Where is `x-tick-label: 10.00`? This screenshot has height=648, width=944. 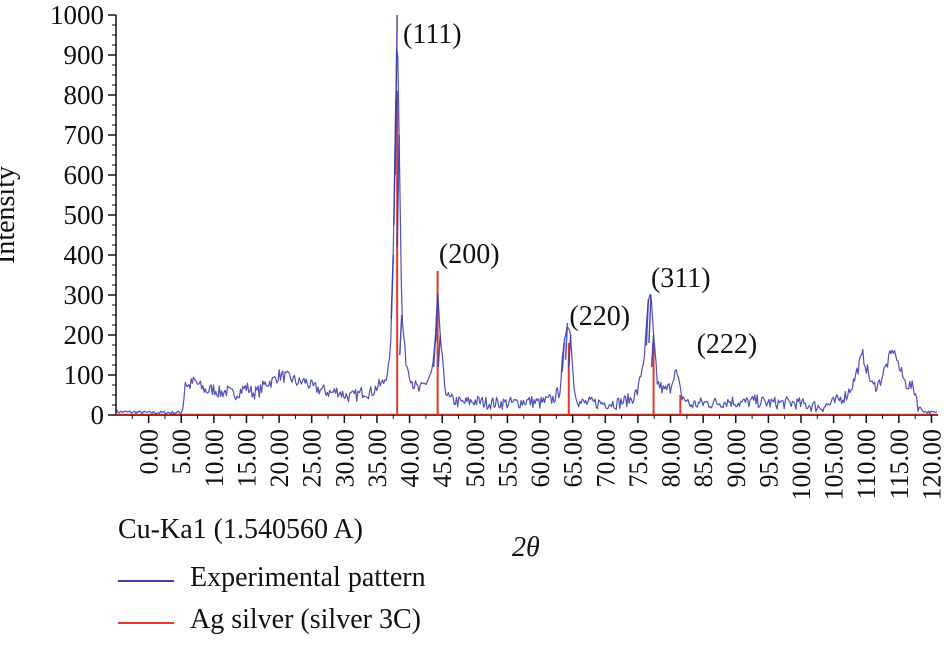
x-tick-label: 10.00 is located at coordinates (214, 458).